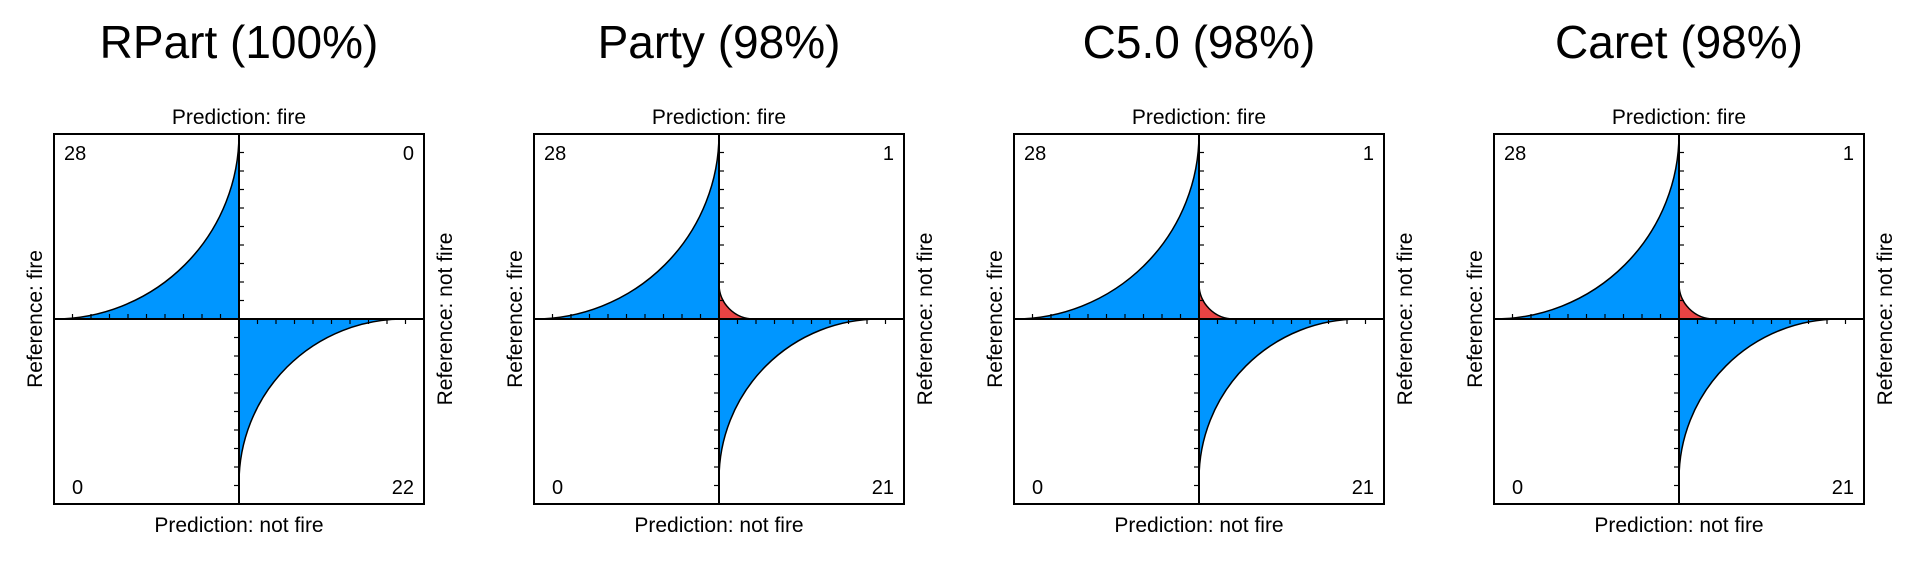 The image size is (1920, 581). I want to click on panel-3-count-bottom-left: 0, so click(1037, 488).